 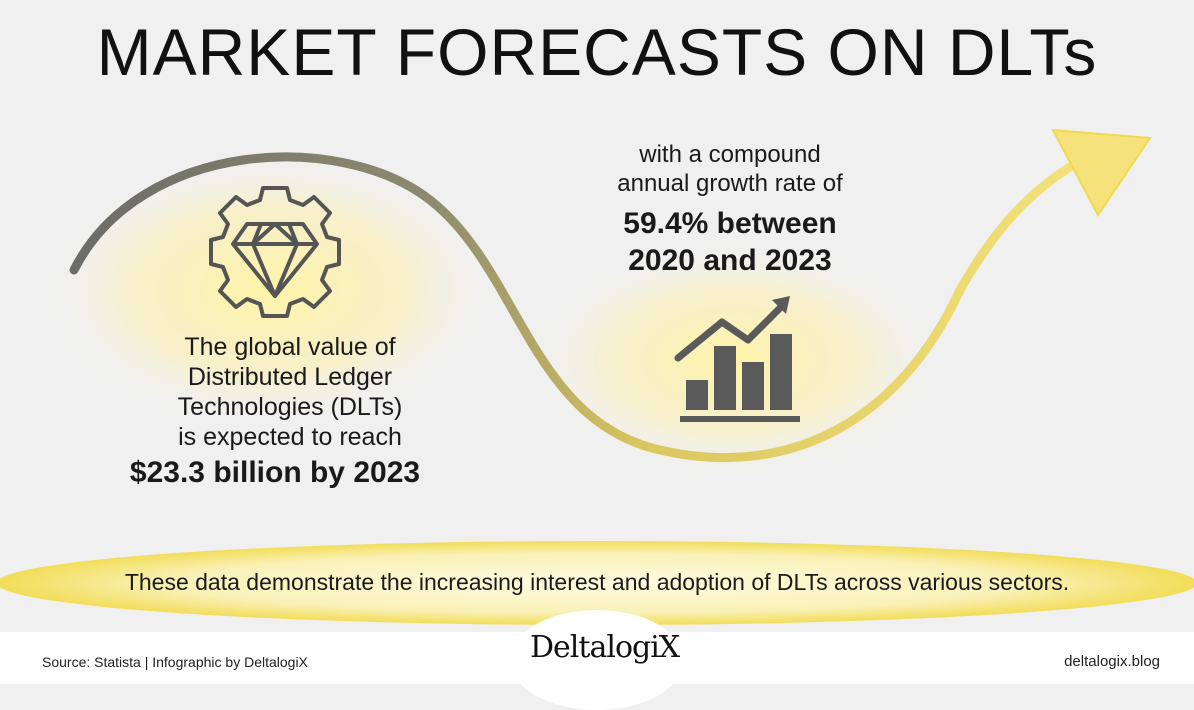 I want to click on left-lead-line: Technologies (DLTs), so click(x=290, y=407).